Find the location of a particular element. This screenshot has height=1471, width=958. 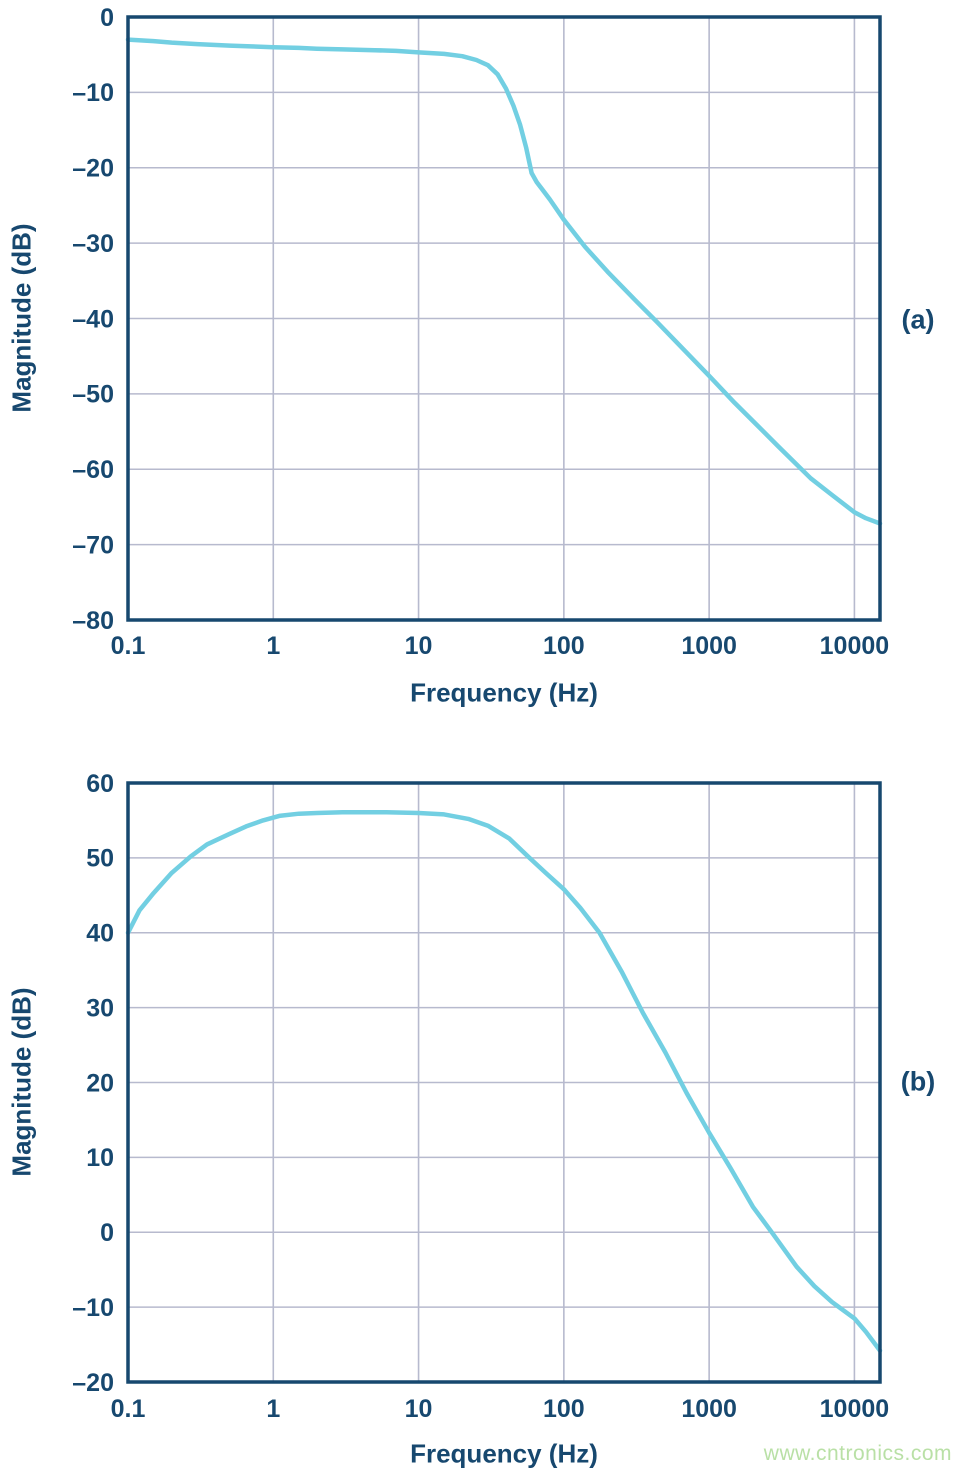

y-tick-label: 30 is located at coordinates (100, 1008).